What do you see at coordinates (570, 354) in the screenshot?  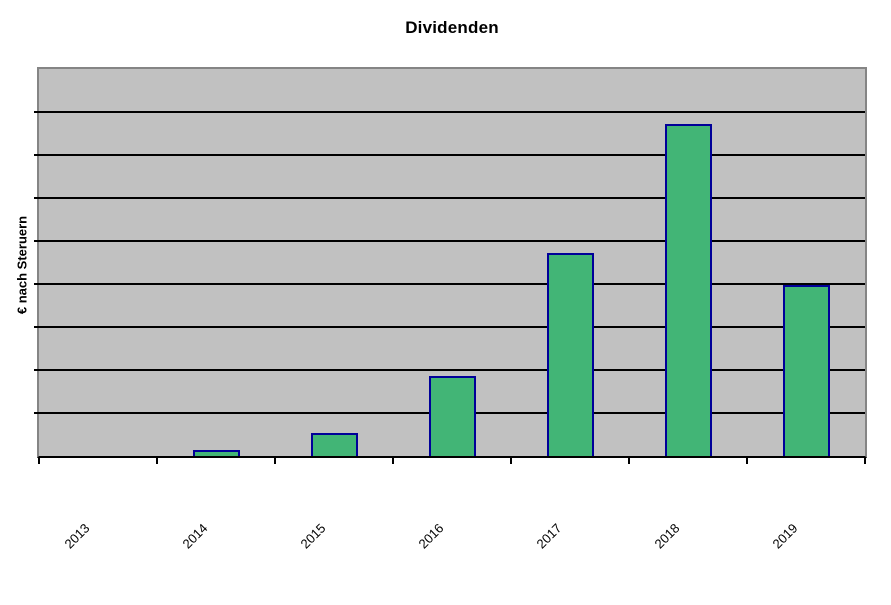 I see `bar-2017` at bounding box center [570, 354].